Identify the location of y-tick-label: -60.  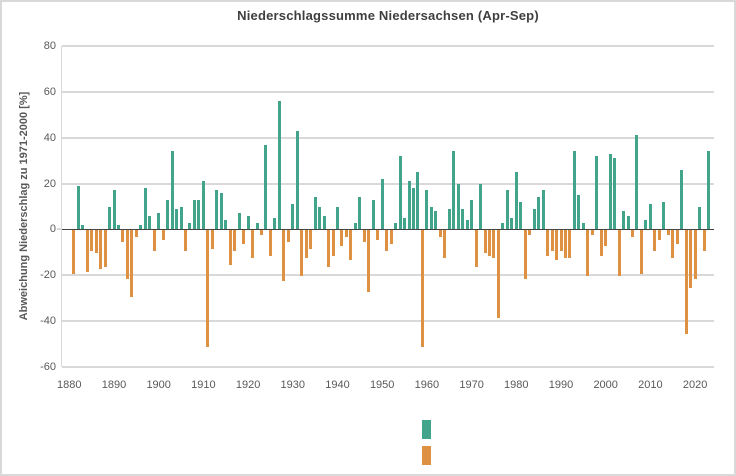
(48, 367).